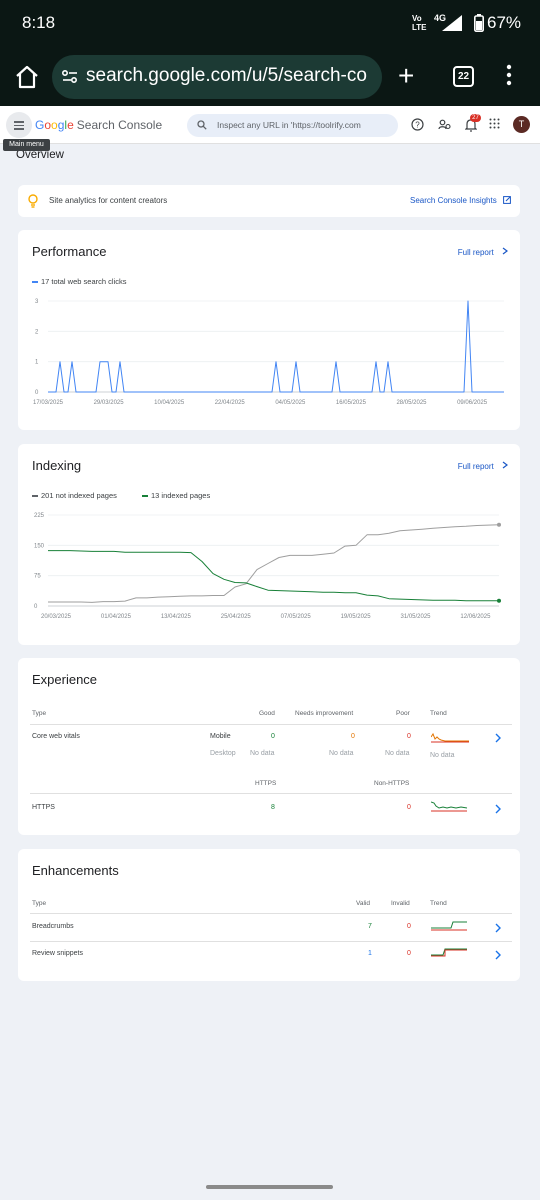 The height and width of the screenshot is (1200, 540). Describe the element at coordinates (66, 125) in the screenshot. I see `logo-letter: l` at that location.